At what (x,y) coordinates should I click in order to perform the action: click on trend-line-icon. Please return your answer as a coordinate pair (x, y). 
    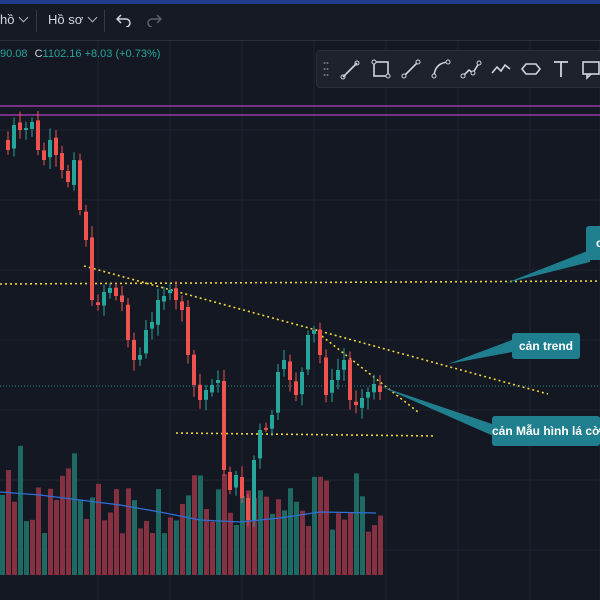
    Looking at the image, I should click on (411, 69).